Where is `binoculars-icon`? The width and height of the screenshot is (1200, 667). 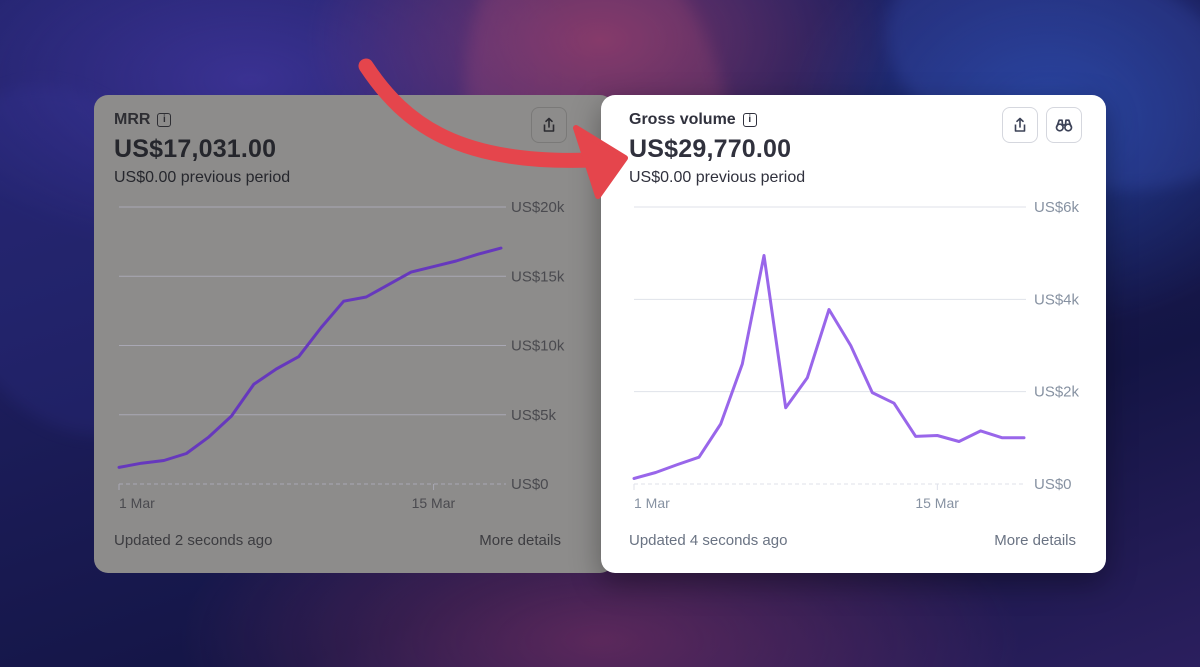
binoculars-icon is located at coordinates (1064, 125).